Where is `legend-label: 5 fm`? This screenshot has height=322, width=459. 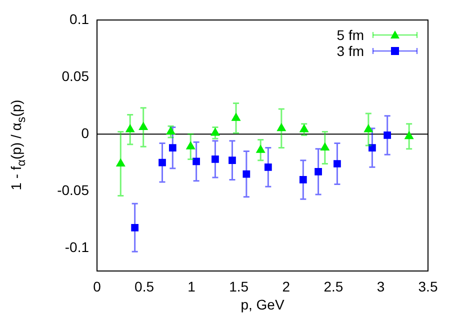 legend-label: 5 fm is located at coordinates (350, 35).